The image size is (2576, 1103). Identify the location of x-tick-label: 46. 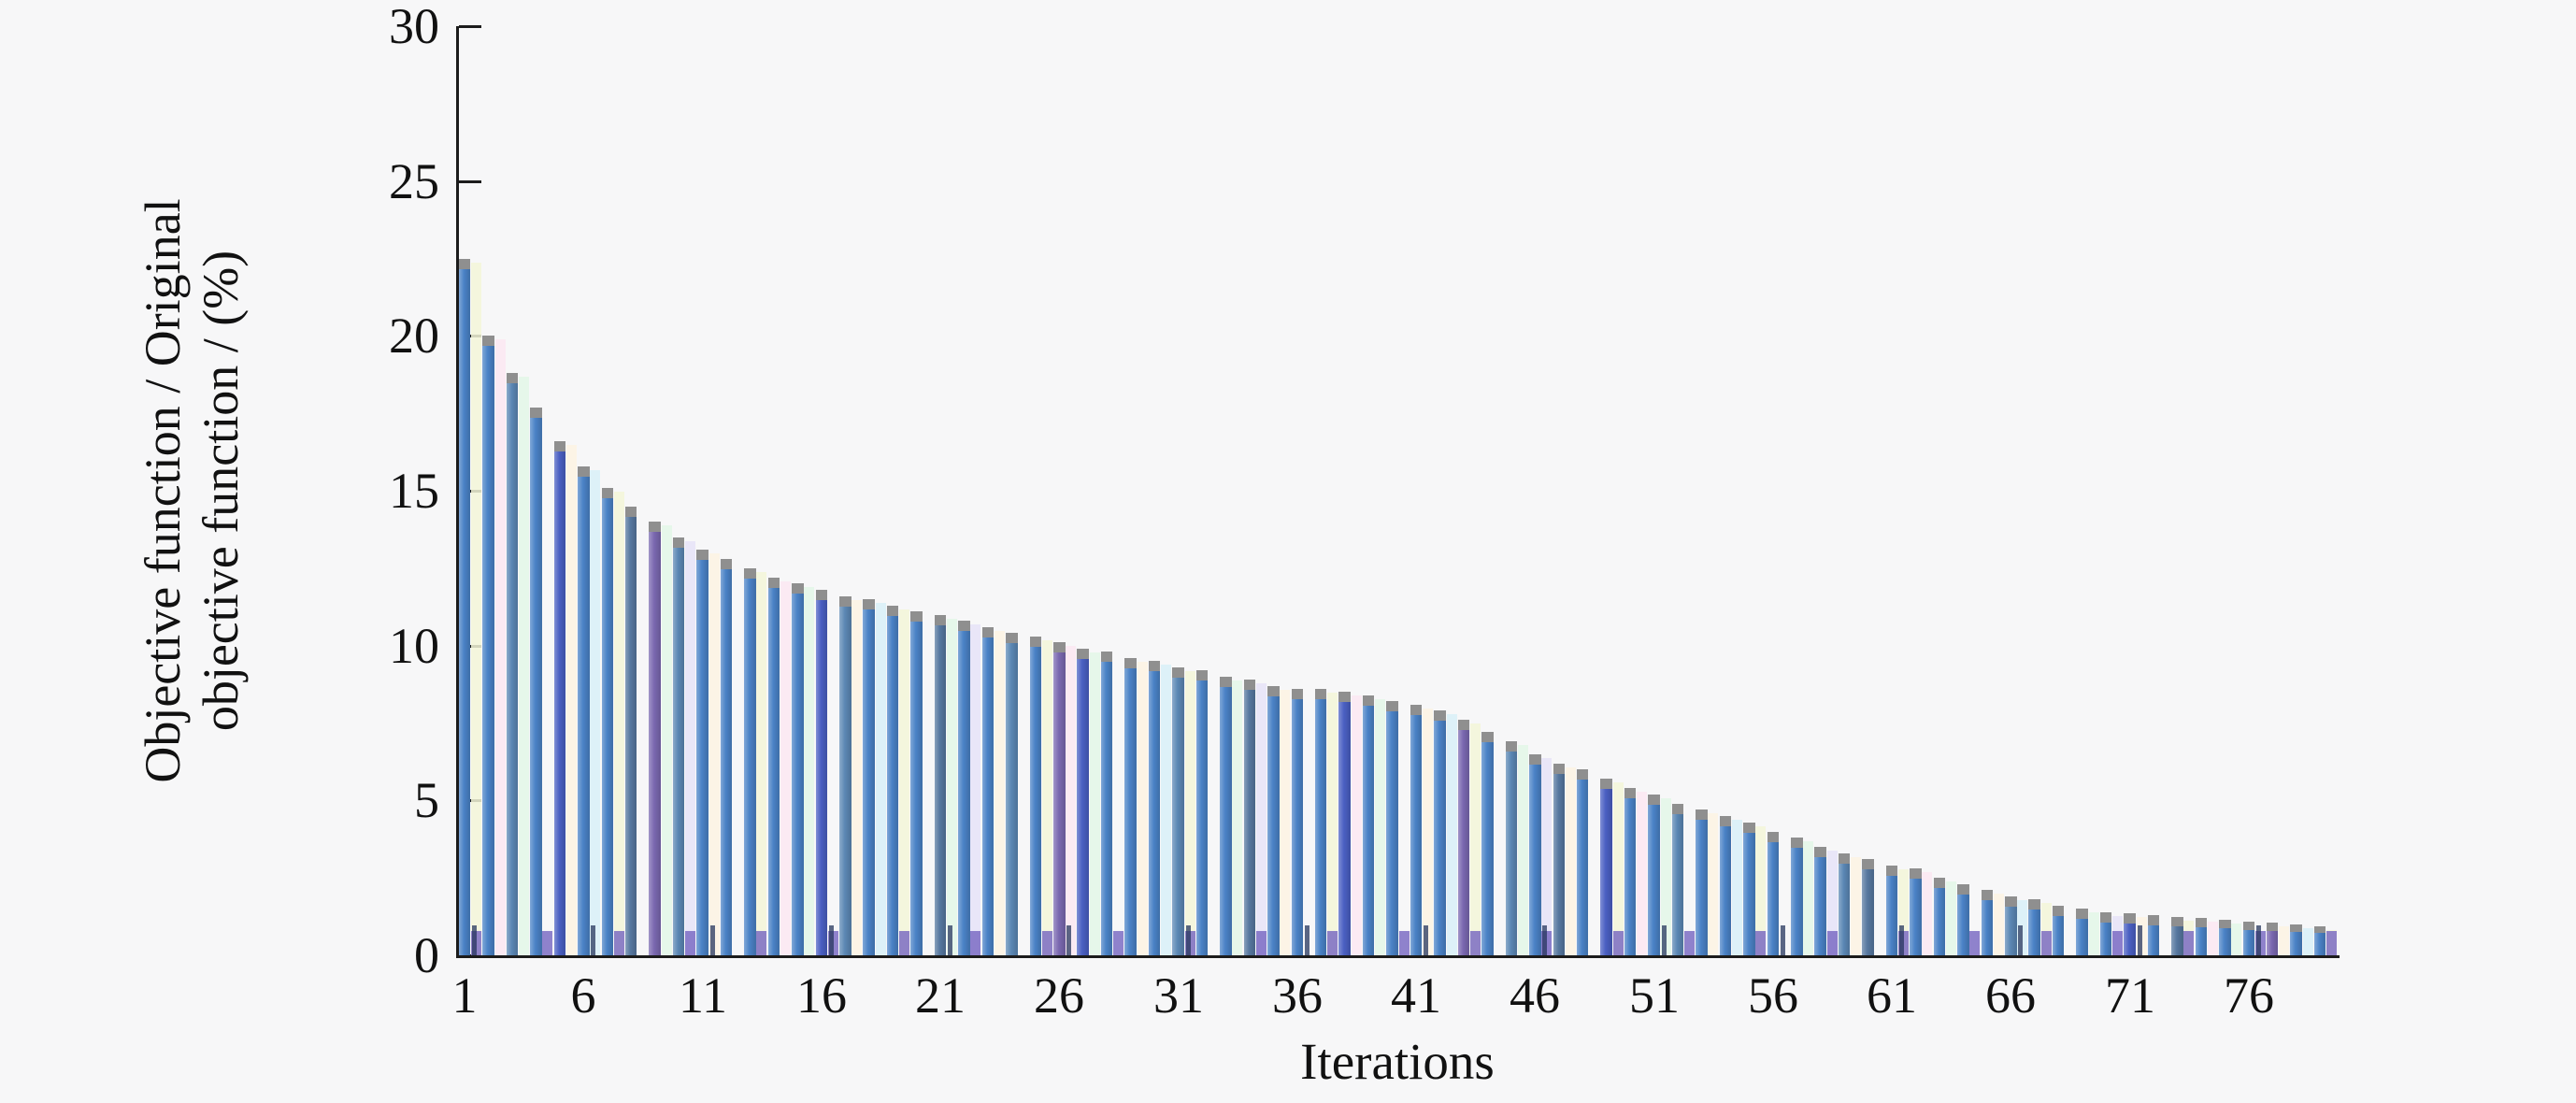
(1535, 995).